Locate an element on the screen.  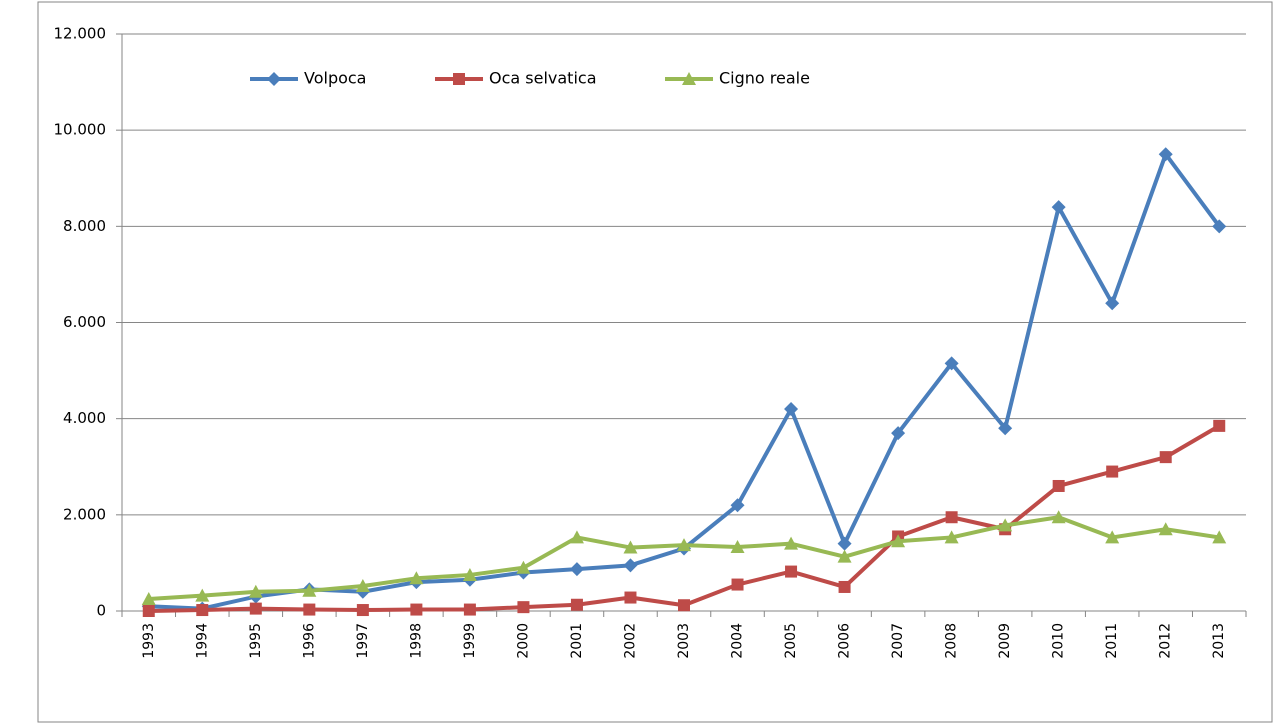
x-tick-label: 1996 is located at coordinates (309, 641).